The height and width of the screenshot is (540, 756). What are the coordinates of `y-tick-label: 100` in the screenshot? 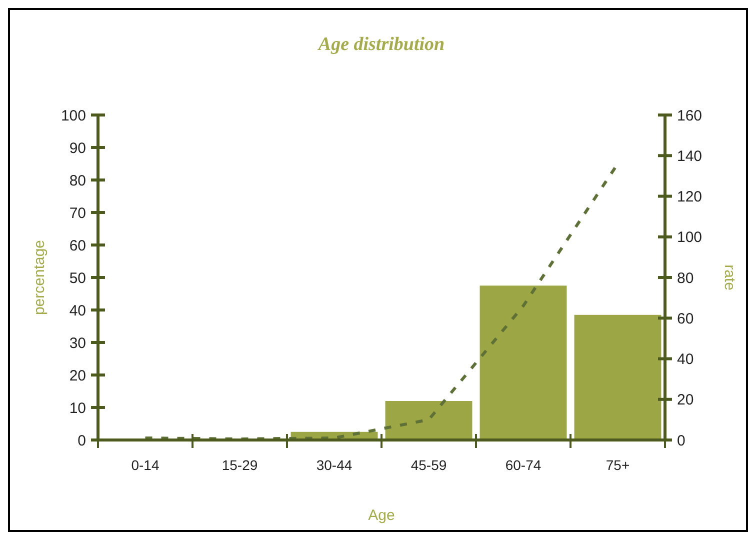 It's located at (73, 115).